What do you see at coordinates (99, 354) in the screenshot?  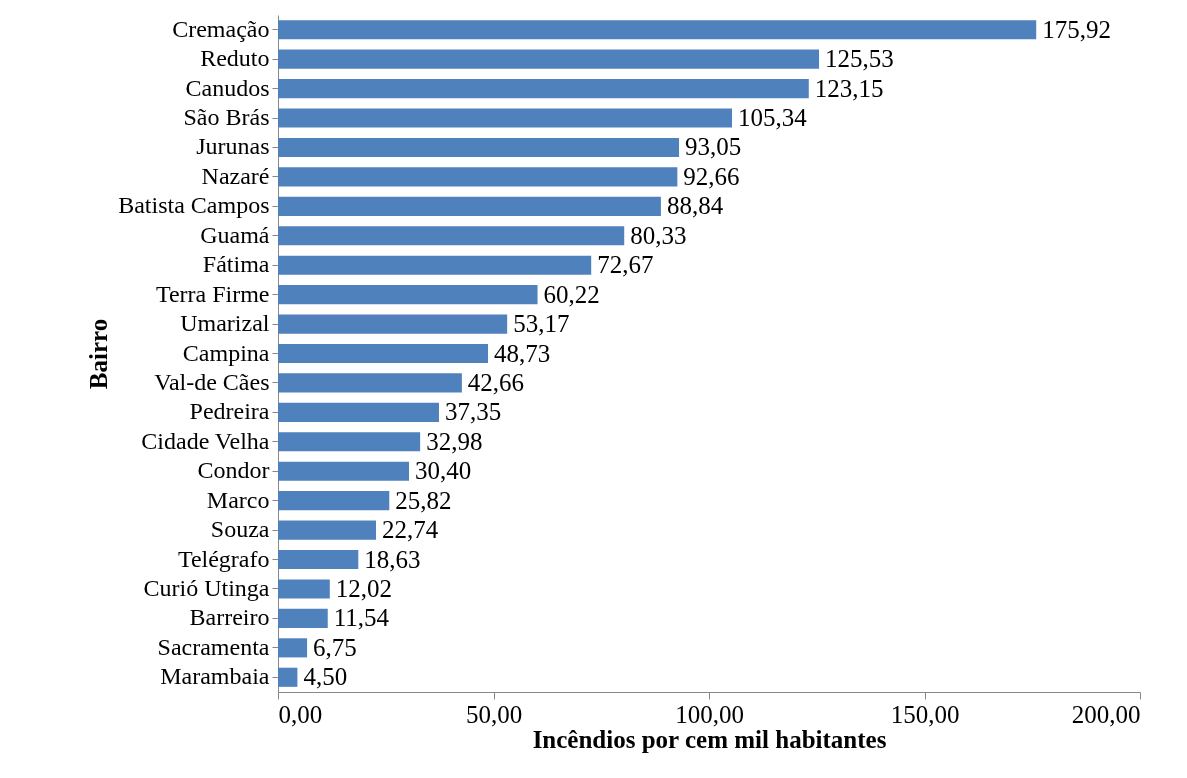 I see `y-axis-title: Bairro` at bounding box center [99, 354].